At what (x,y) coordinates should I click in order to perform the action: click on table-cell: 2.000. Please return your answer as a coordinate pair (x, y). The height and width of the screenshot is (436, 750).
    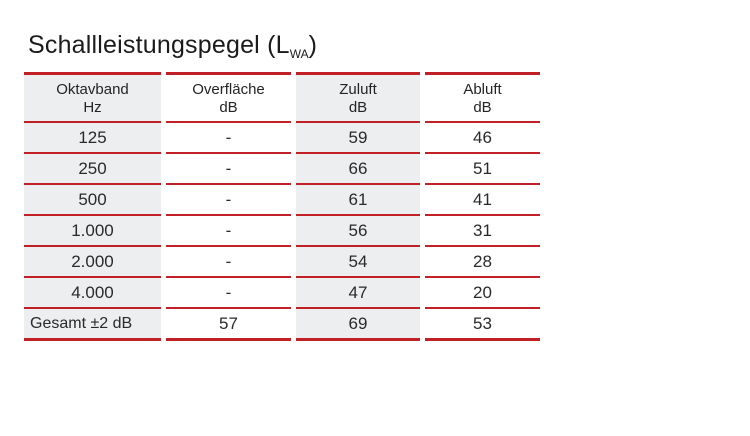
    Looking at the image, I should click on (92, 262).